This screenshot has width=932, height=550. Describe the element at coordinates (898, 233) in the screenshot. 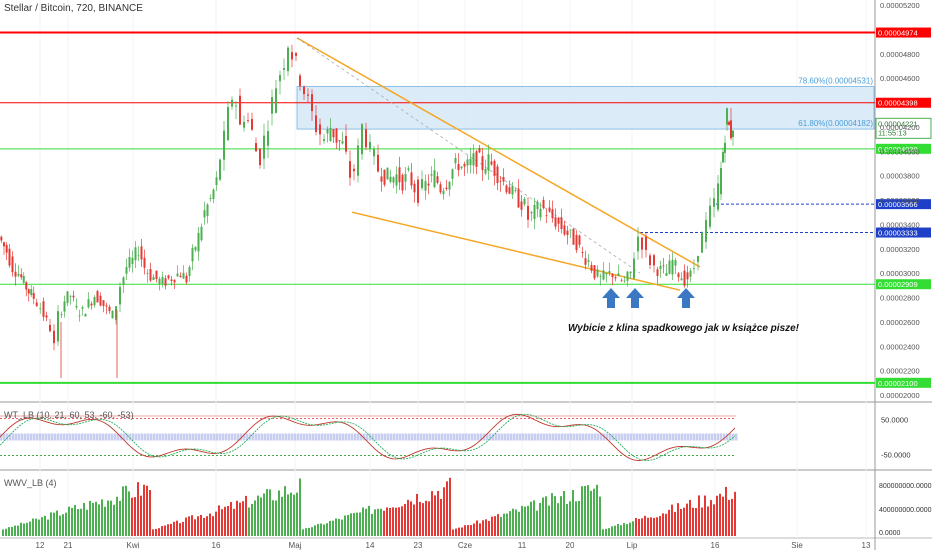

I see `level-price-label: 0.00003333` at that location.